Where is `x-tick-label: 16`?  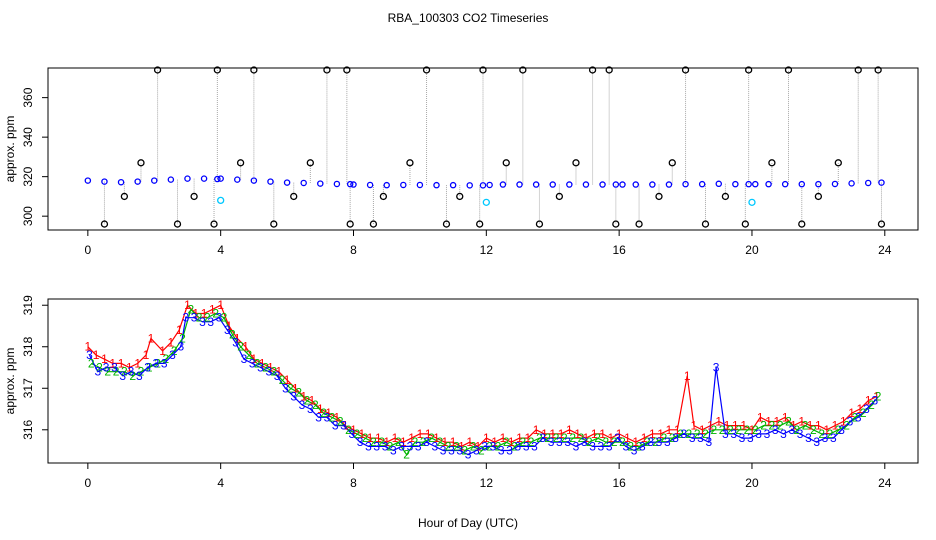
x-tick-label: 16 is located at coordinates (619, 250).